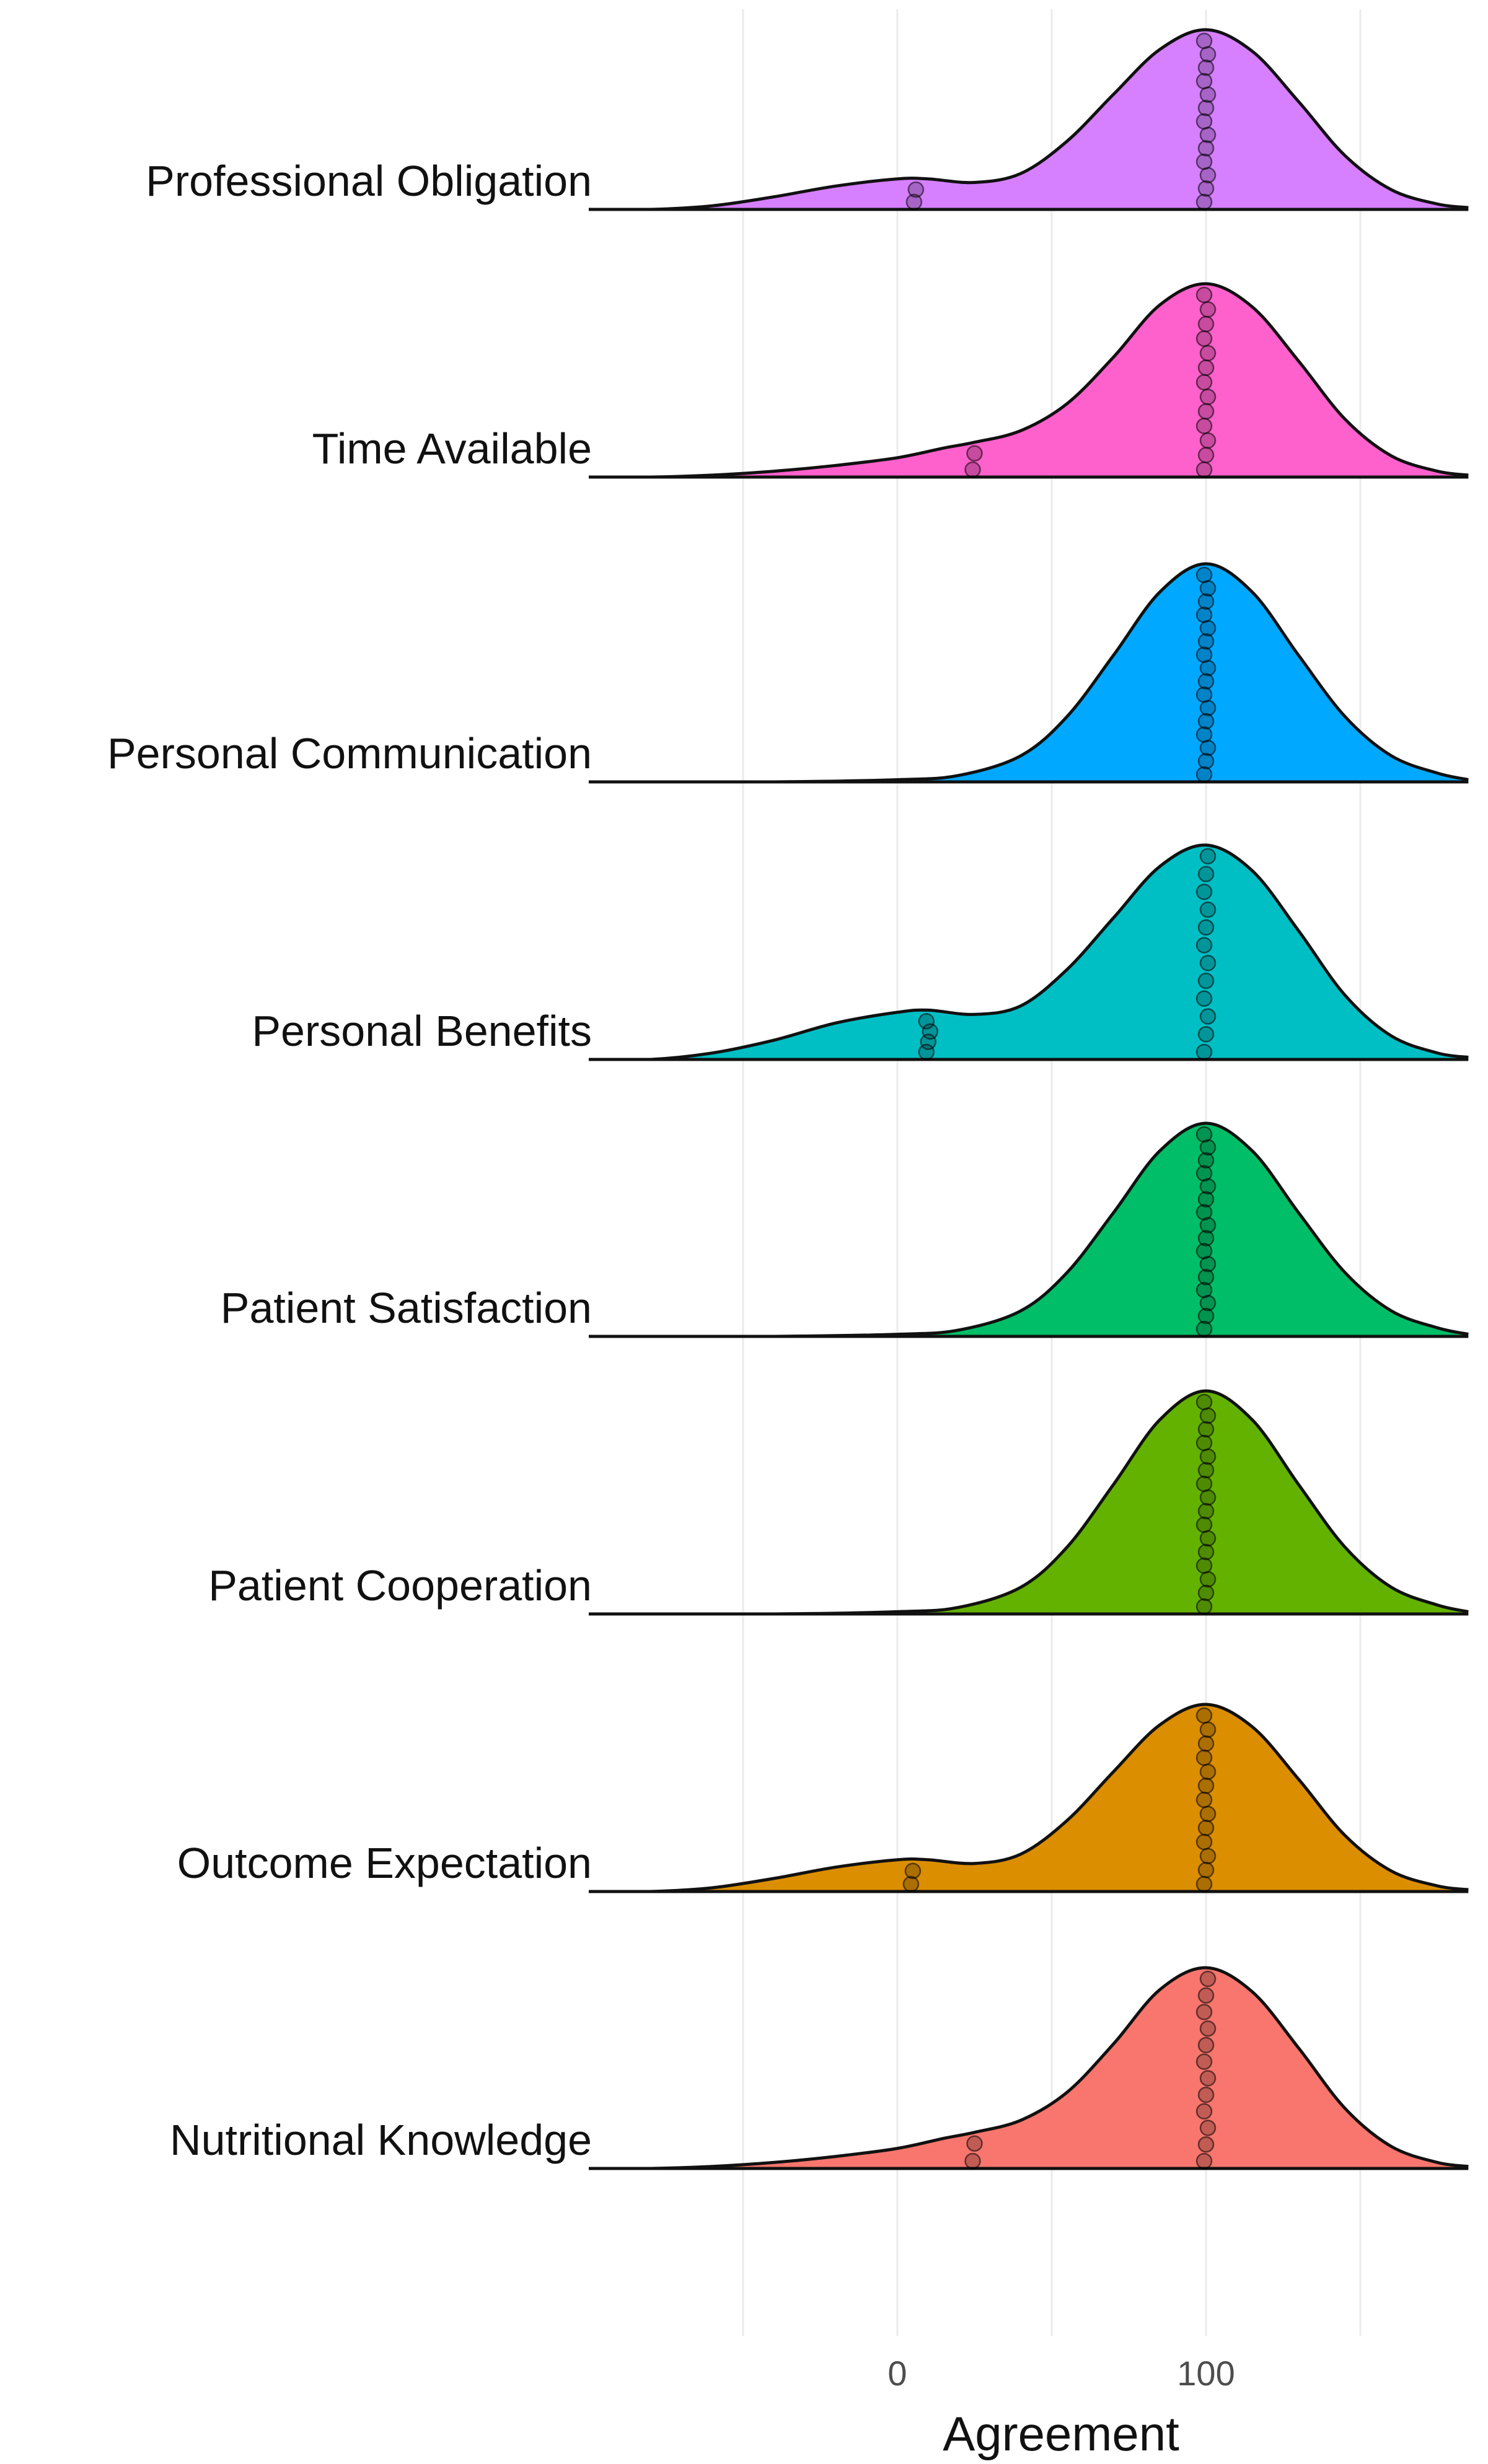 This screenshot has height=2464, width=1488. What do you see at coordinates (452, 448) in the screenshot?
I see `category-label: Time Available` at bounding box center [452, 448].